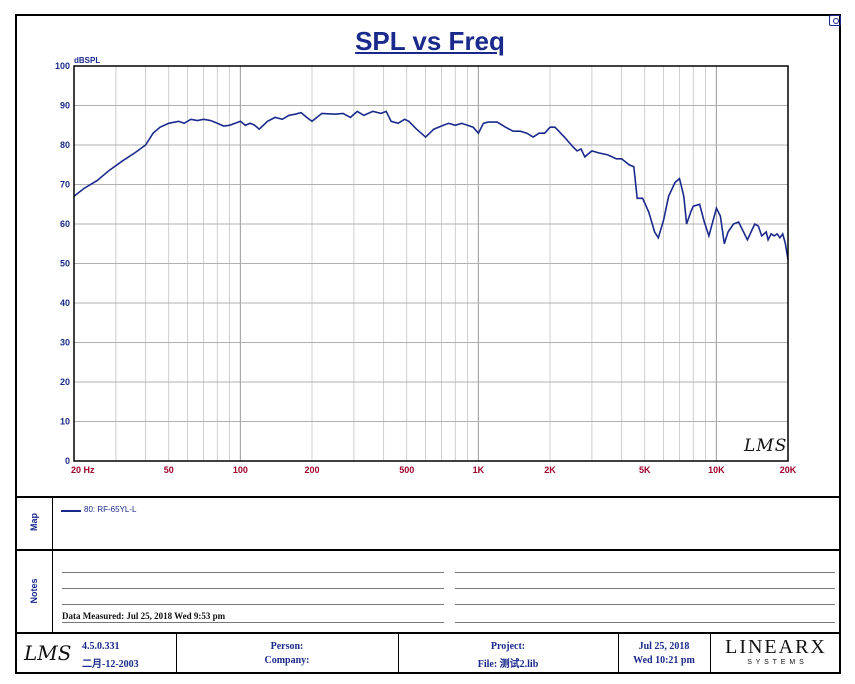  Describe the element at coordinates (65, 264) in the screenshot. I see `y-tick-label: 50` at that location.